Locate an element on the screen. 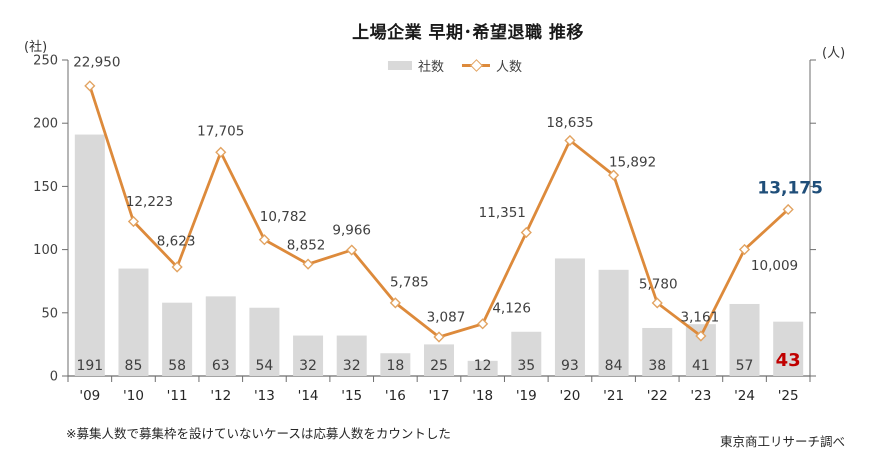 The image size is (869, 464). right-axis-unit: (人) is located at coordinates (834, 53).